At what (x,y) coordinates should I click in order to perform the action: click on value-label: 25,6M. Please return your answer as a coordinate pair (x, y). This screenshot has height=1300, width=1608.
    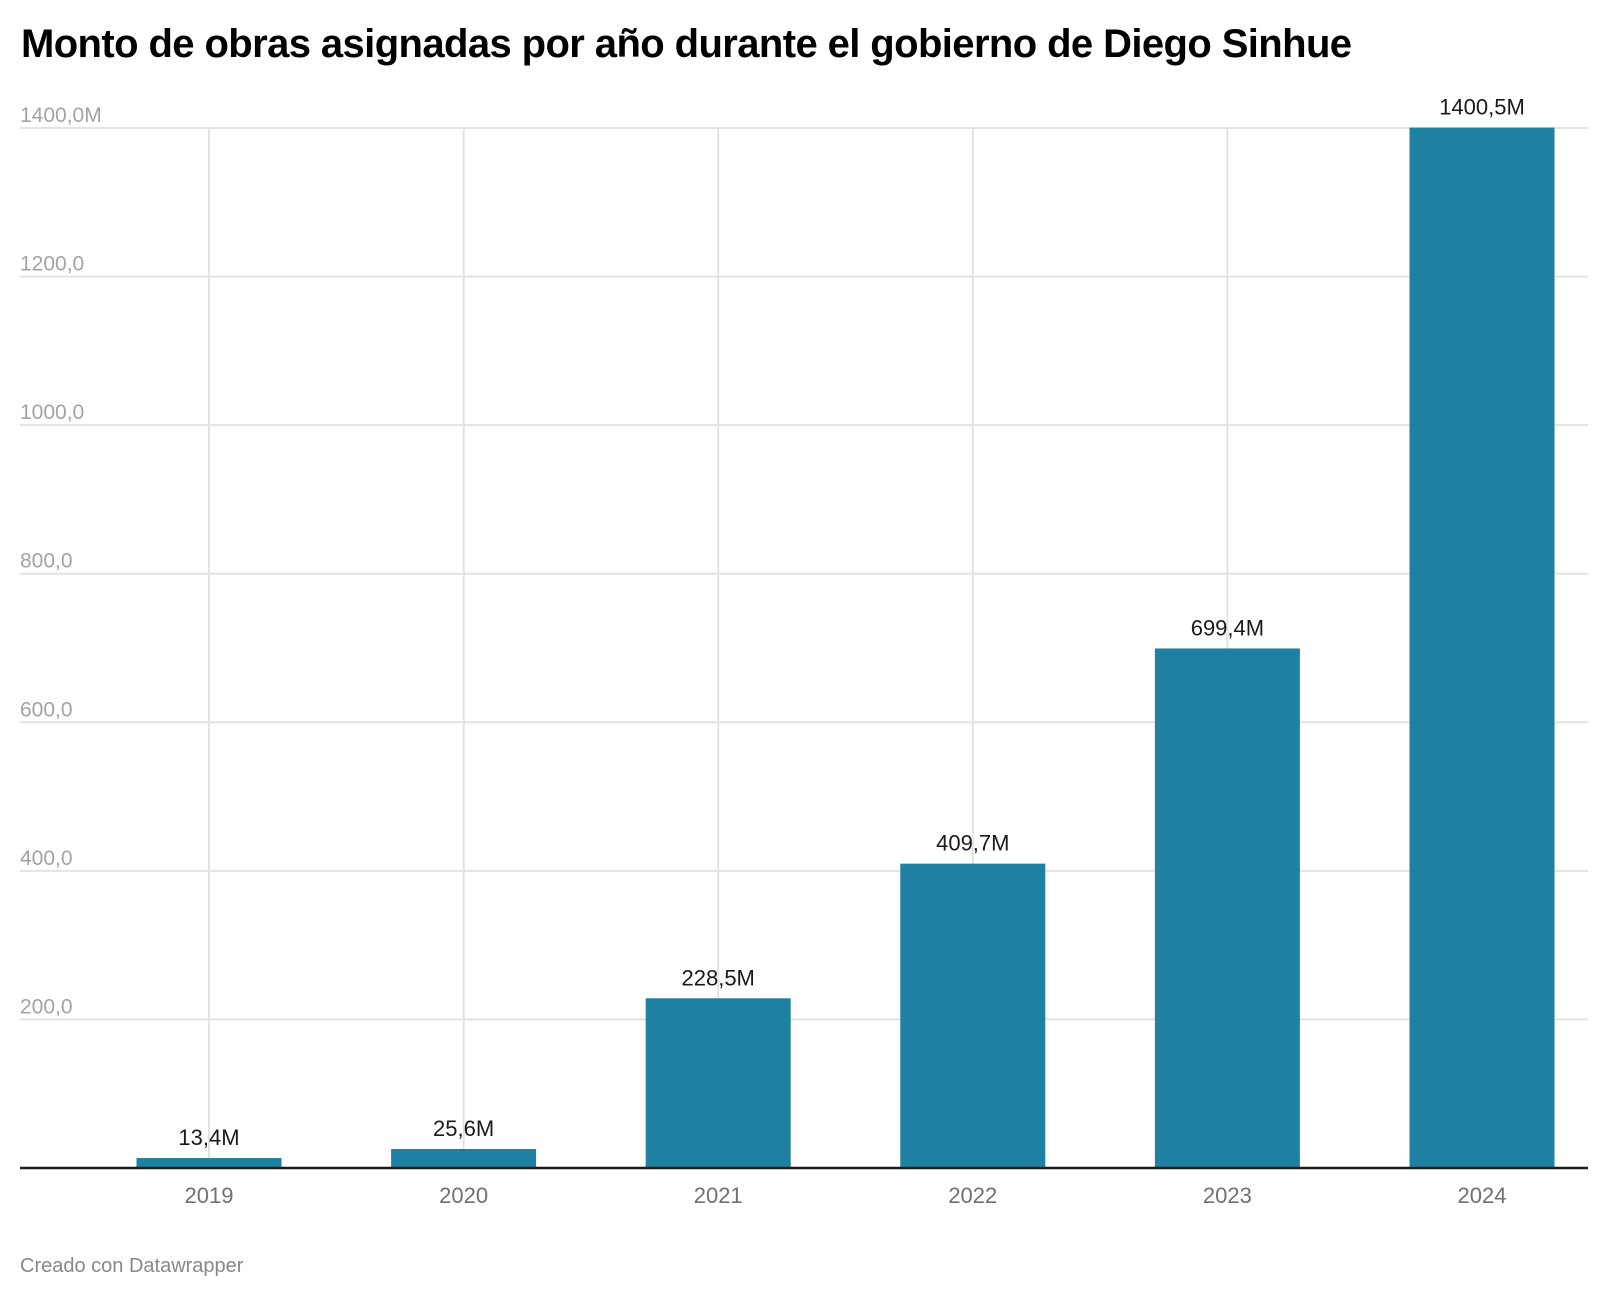
    Looking at the image, I should click on (463, 1128).